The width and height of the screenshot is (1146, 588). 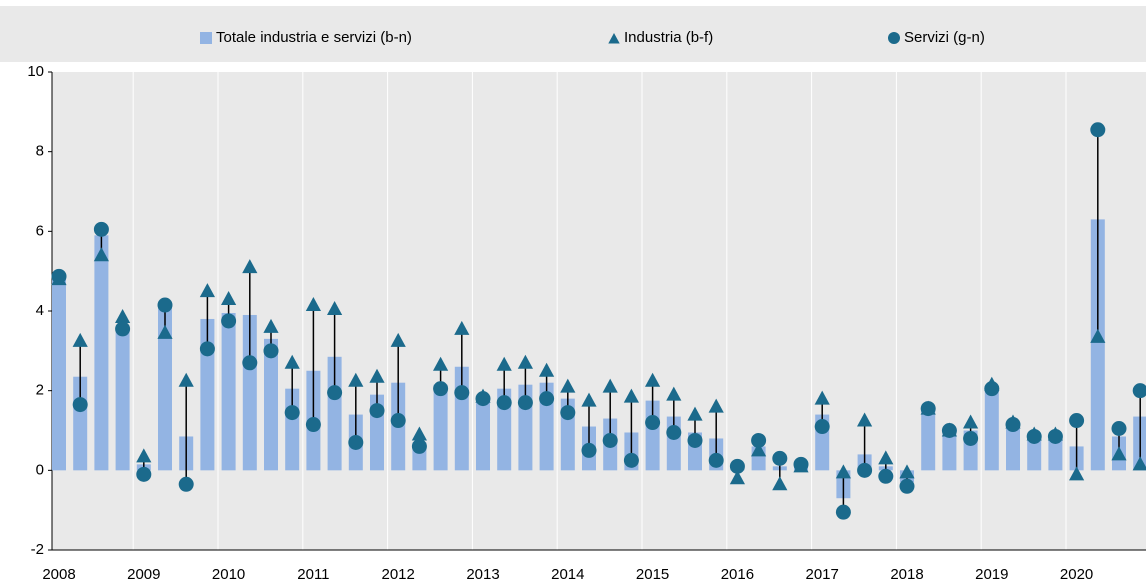 What do you see at coordinates (482, 574) in the screenshot?
I see `x-tick-label: 2013` at bounding box center [482, 574].